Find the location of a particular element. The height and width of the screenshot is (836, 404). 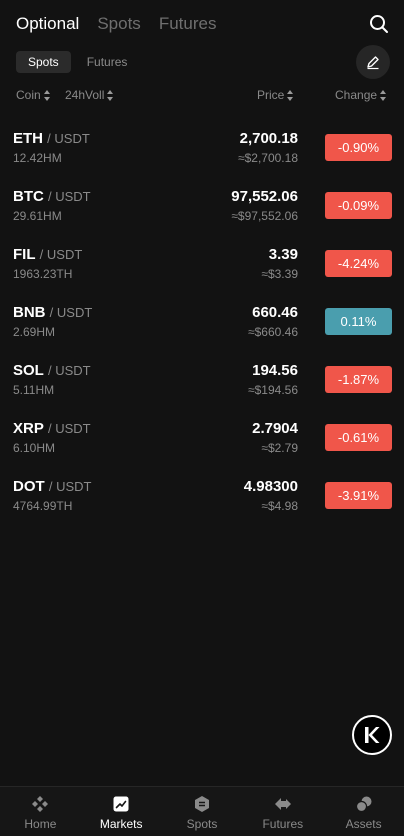

fiat-price: ≈$4.98 is located at coordinates (279, 506).